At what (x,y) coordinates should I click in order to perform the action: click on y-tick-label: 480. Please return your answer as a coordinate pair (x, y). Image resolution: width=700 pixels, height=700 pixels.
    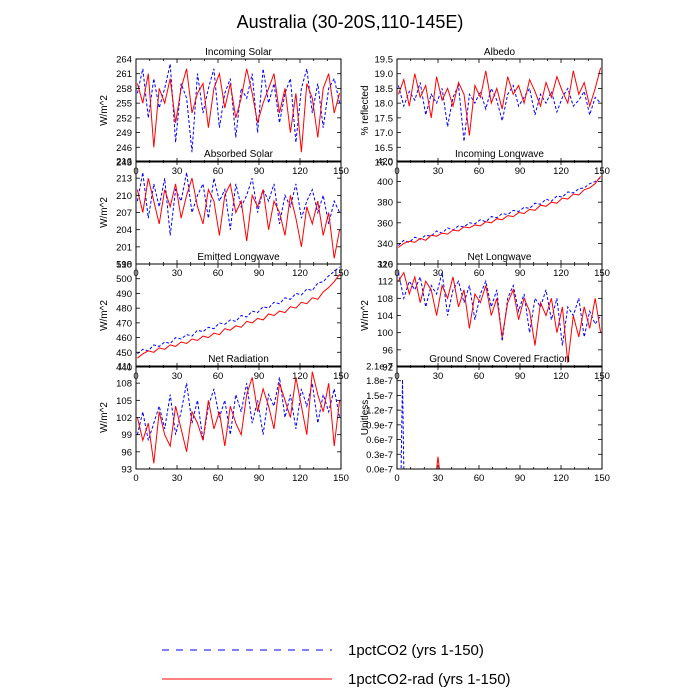
    Looking at the image, I should click on (124, 309).